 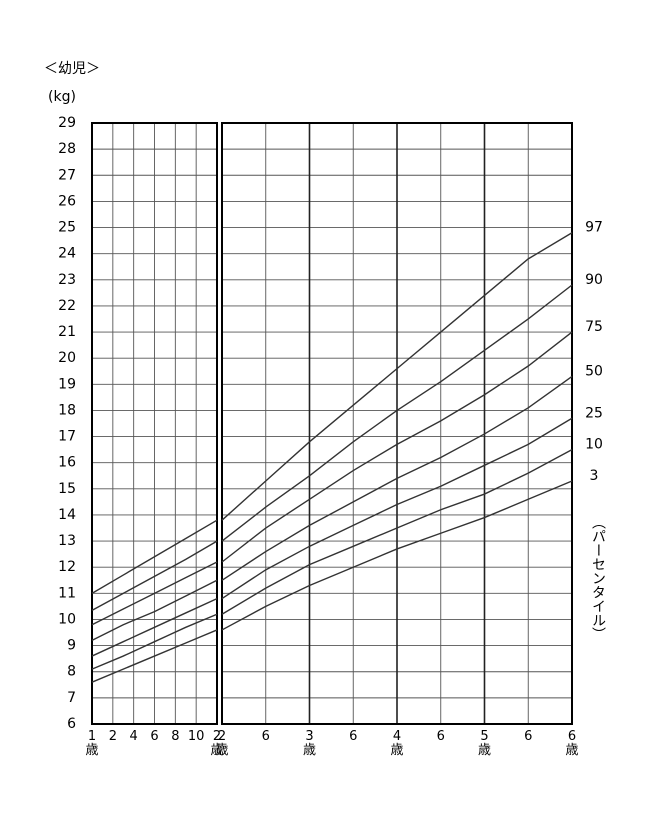 I want to click on y-tick-label: 8, so click(x=71, y=672).